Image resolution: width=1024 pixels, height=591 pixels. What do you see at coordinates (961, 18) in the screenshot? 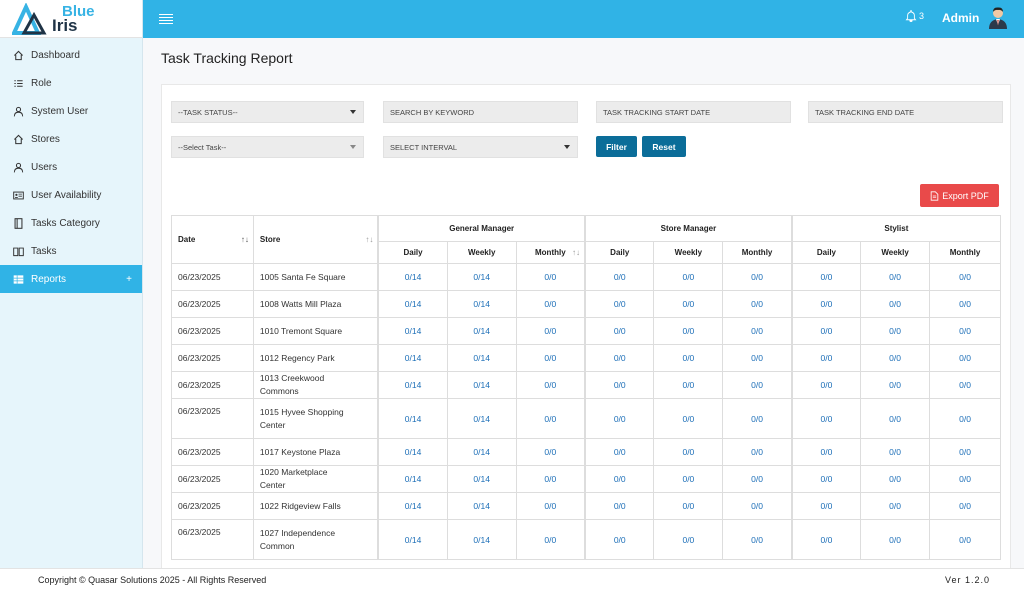
I see `user-name: Admin` at bounding box center [961, 18].